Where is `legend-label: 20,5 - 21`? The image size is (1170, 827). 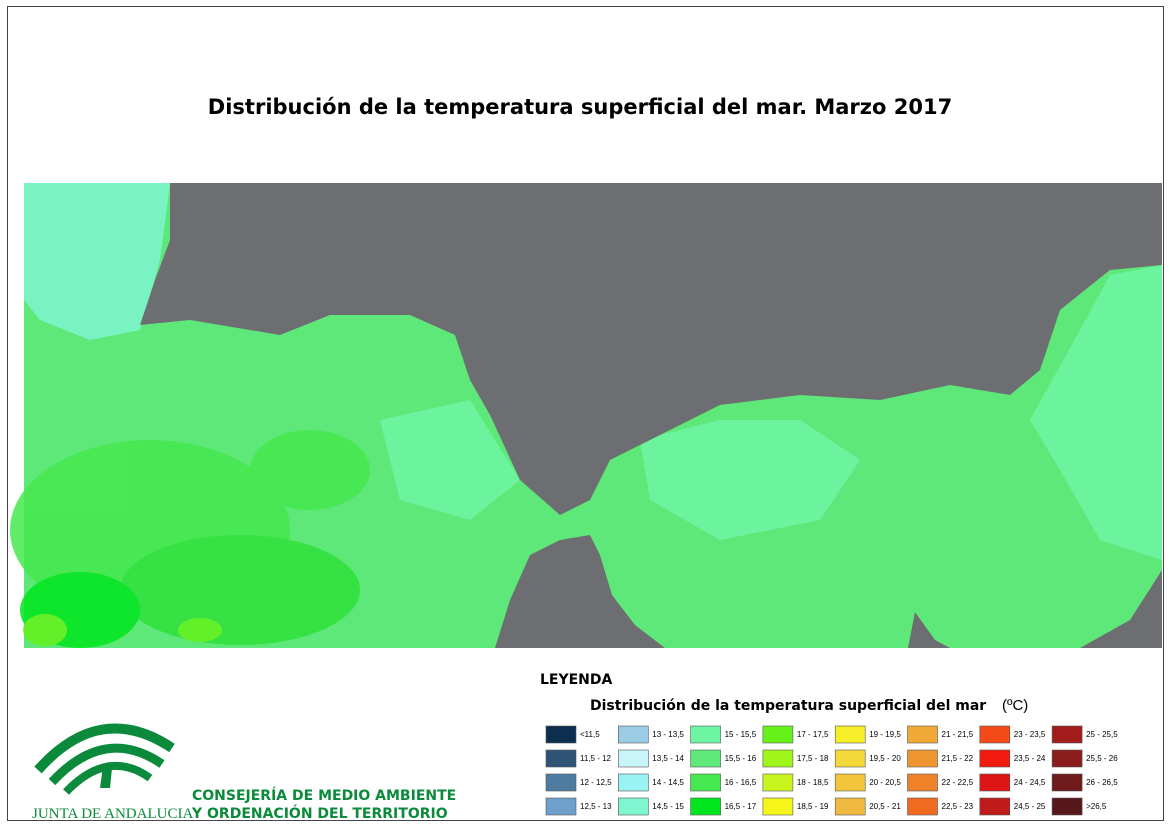 legend-label: 20,5 - 21 is located at coordinates (885, 806).